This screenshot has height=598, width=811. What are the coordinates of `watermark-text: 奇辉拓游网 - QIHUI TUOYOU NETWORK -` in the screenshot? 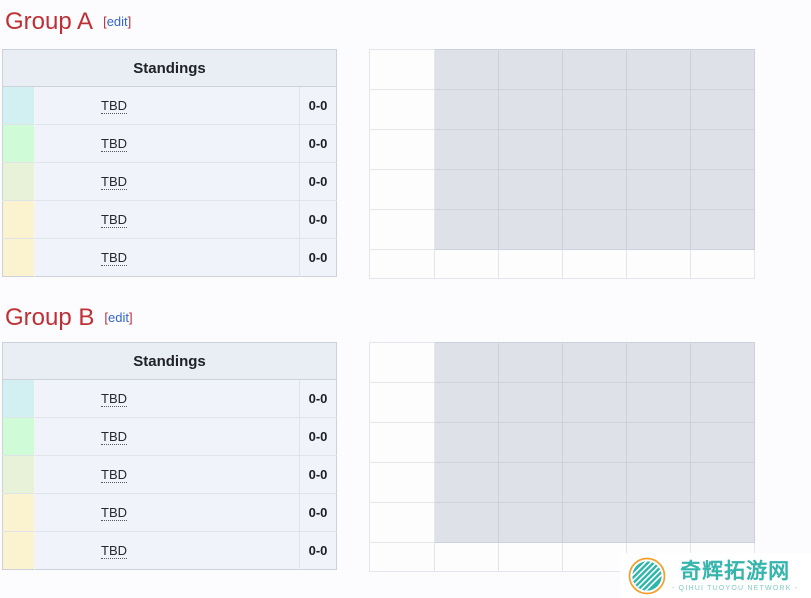 It's located at (735, 576).